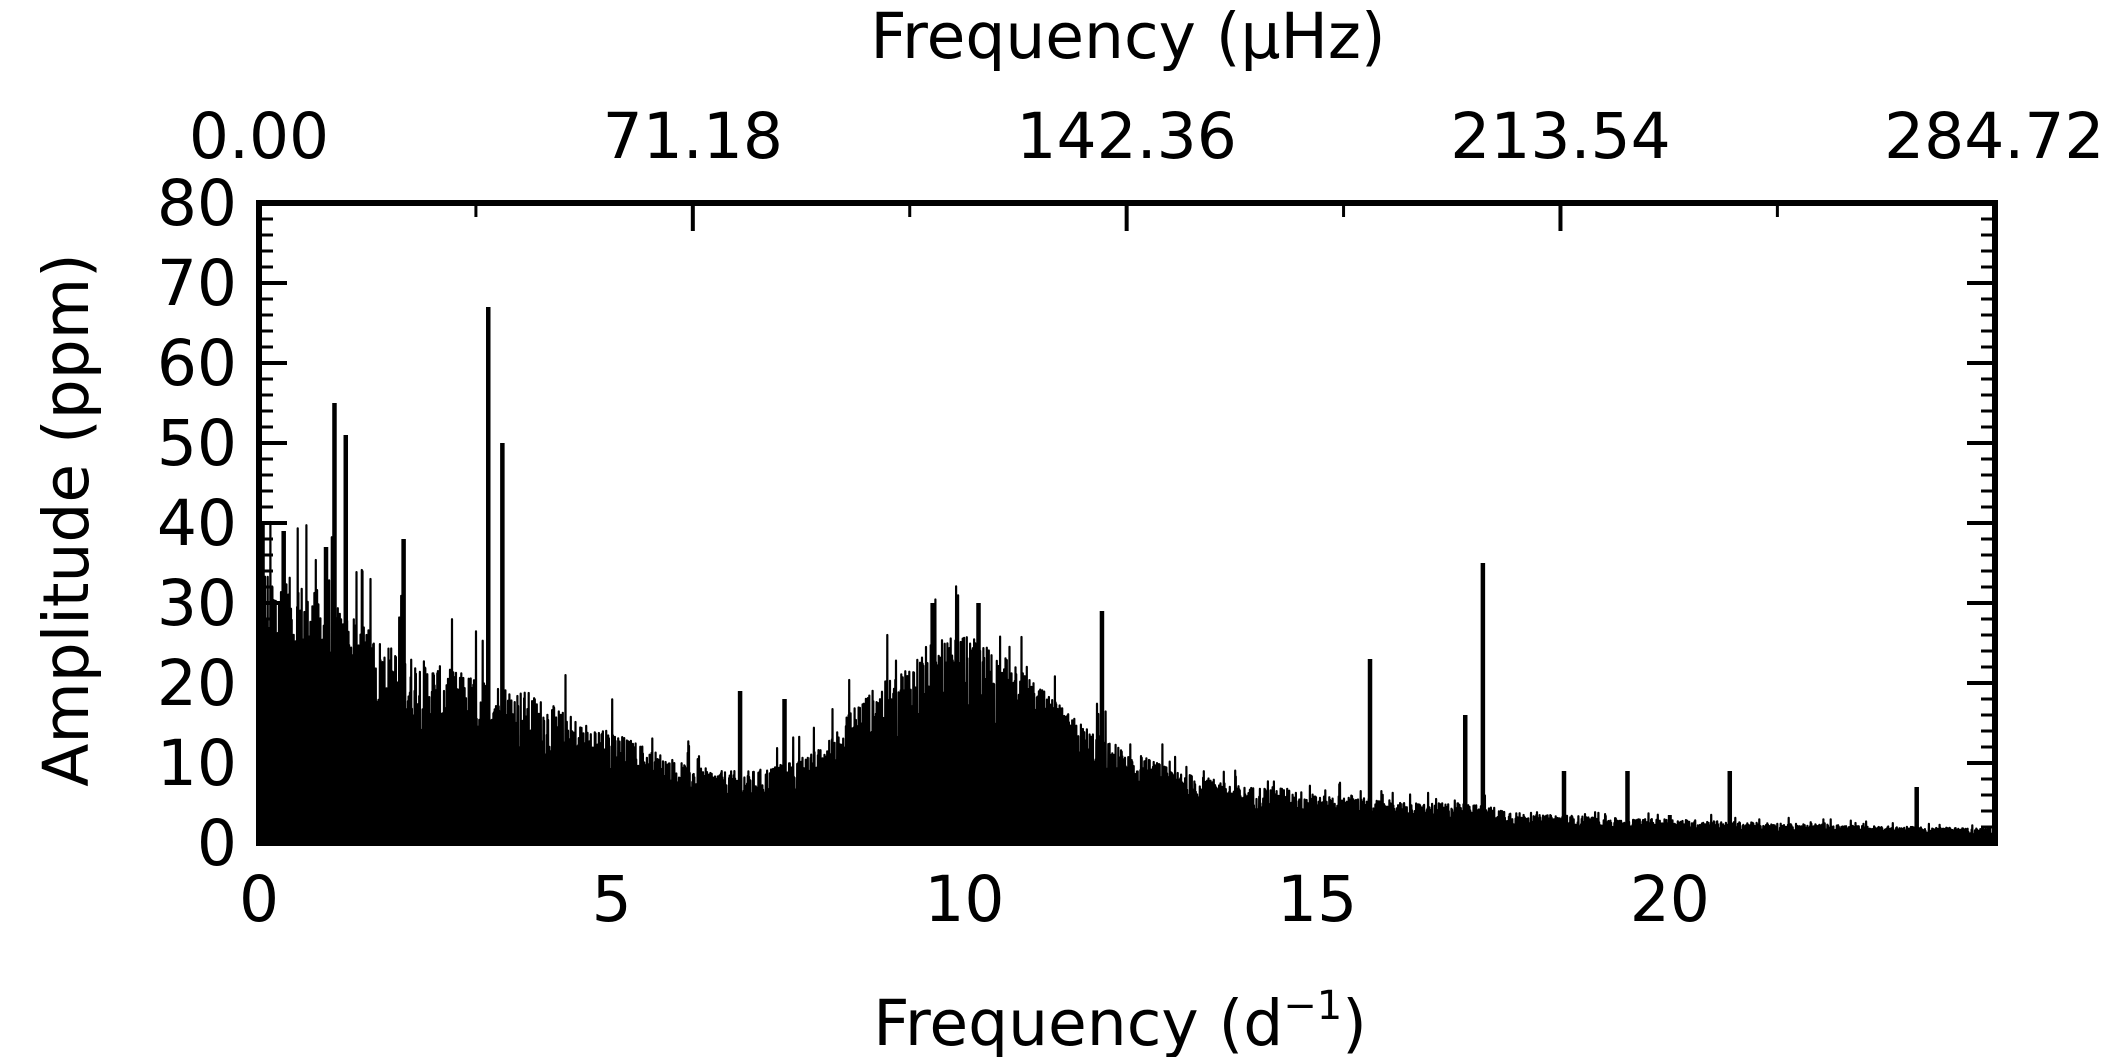  I want to click on spectrum-fill, so click(1127, 753).